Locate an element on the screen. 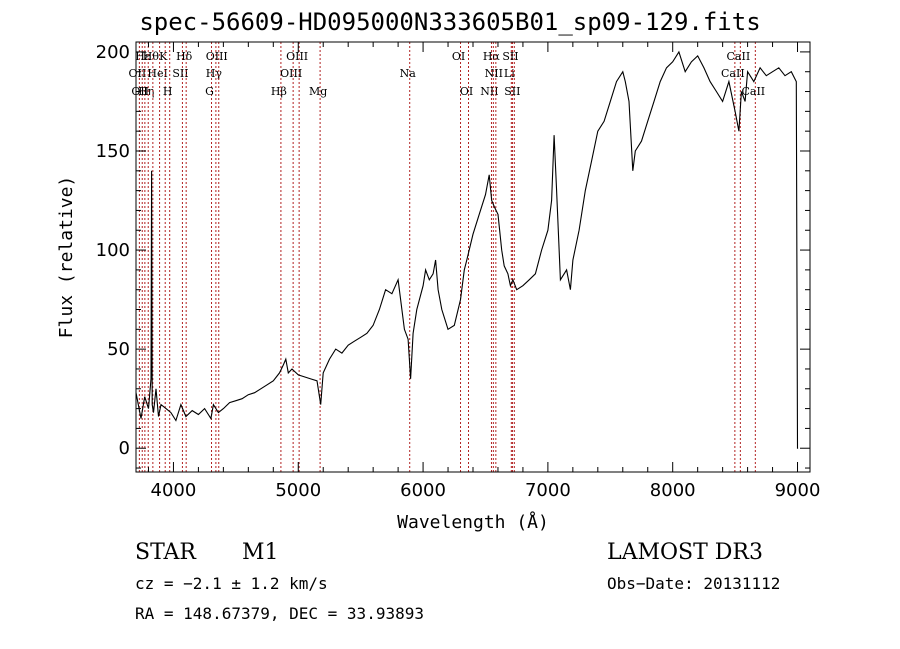 The height and width of the screenshot is (649, 900). line-label-2: Hε is located at coordinates (143, 56).